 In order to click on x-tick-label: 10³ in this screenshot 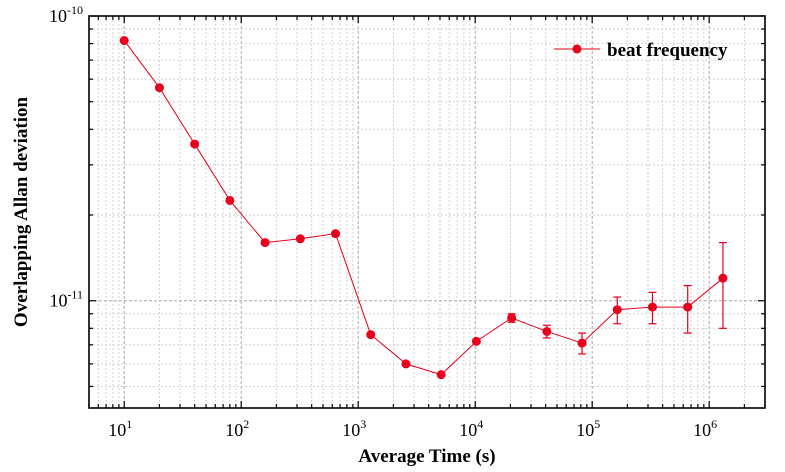, I will do `click(354, 428)`.